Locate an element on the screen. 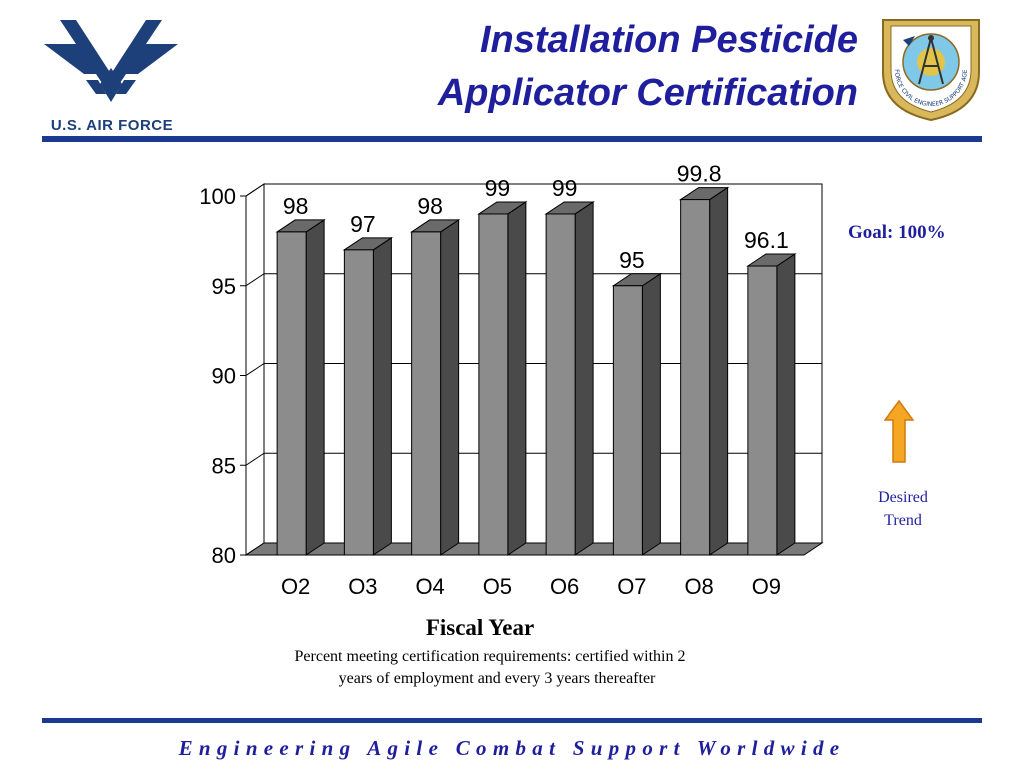 This screenshot has height=768, width=1024. desired-trend-label: Desired Trend is located at coordinates (903, 509).